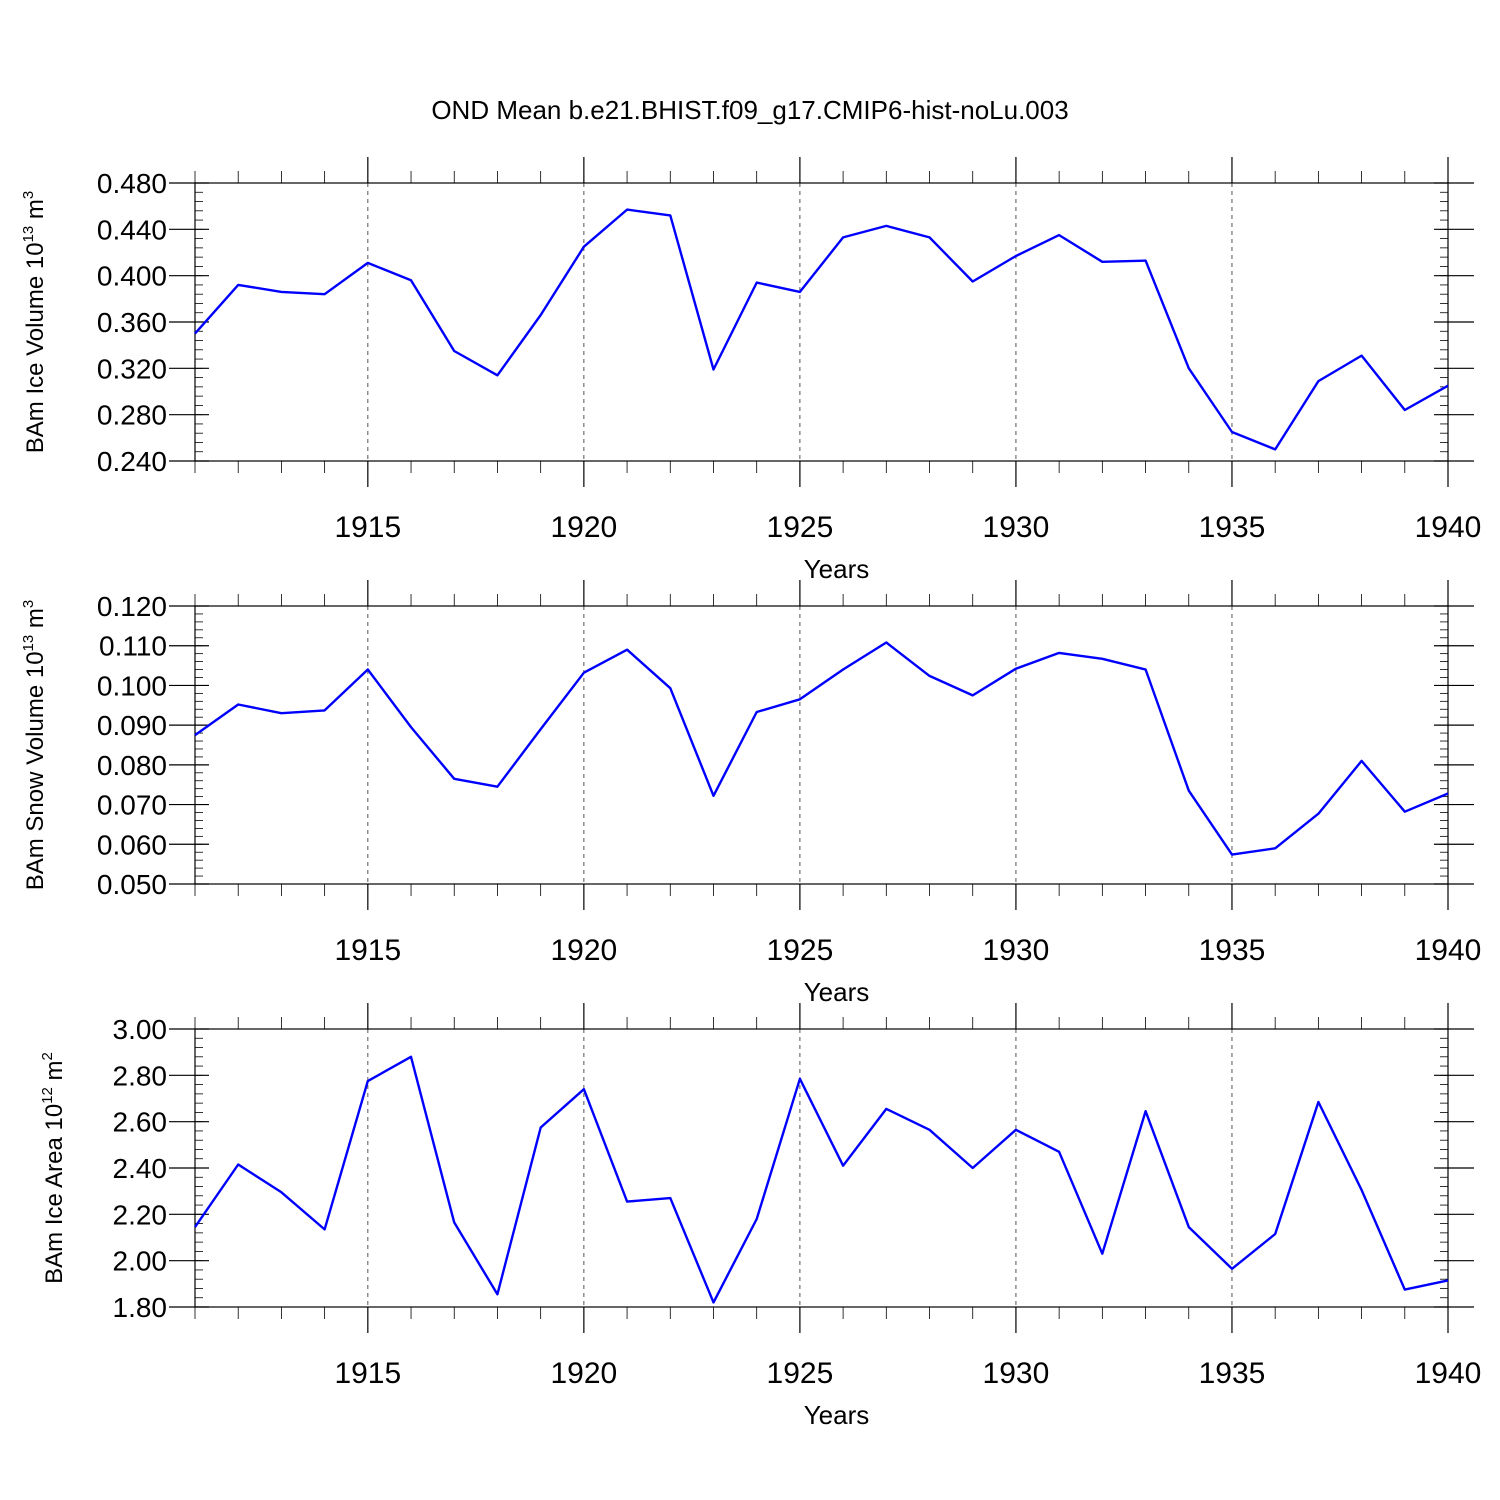 This screenshot has width=1500, height=1500. I want to click on y-axis-label: BAm Snow Volume 1013 m3, so click(34, 745).